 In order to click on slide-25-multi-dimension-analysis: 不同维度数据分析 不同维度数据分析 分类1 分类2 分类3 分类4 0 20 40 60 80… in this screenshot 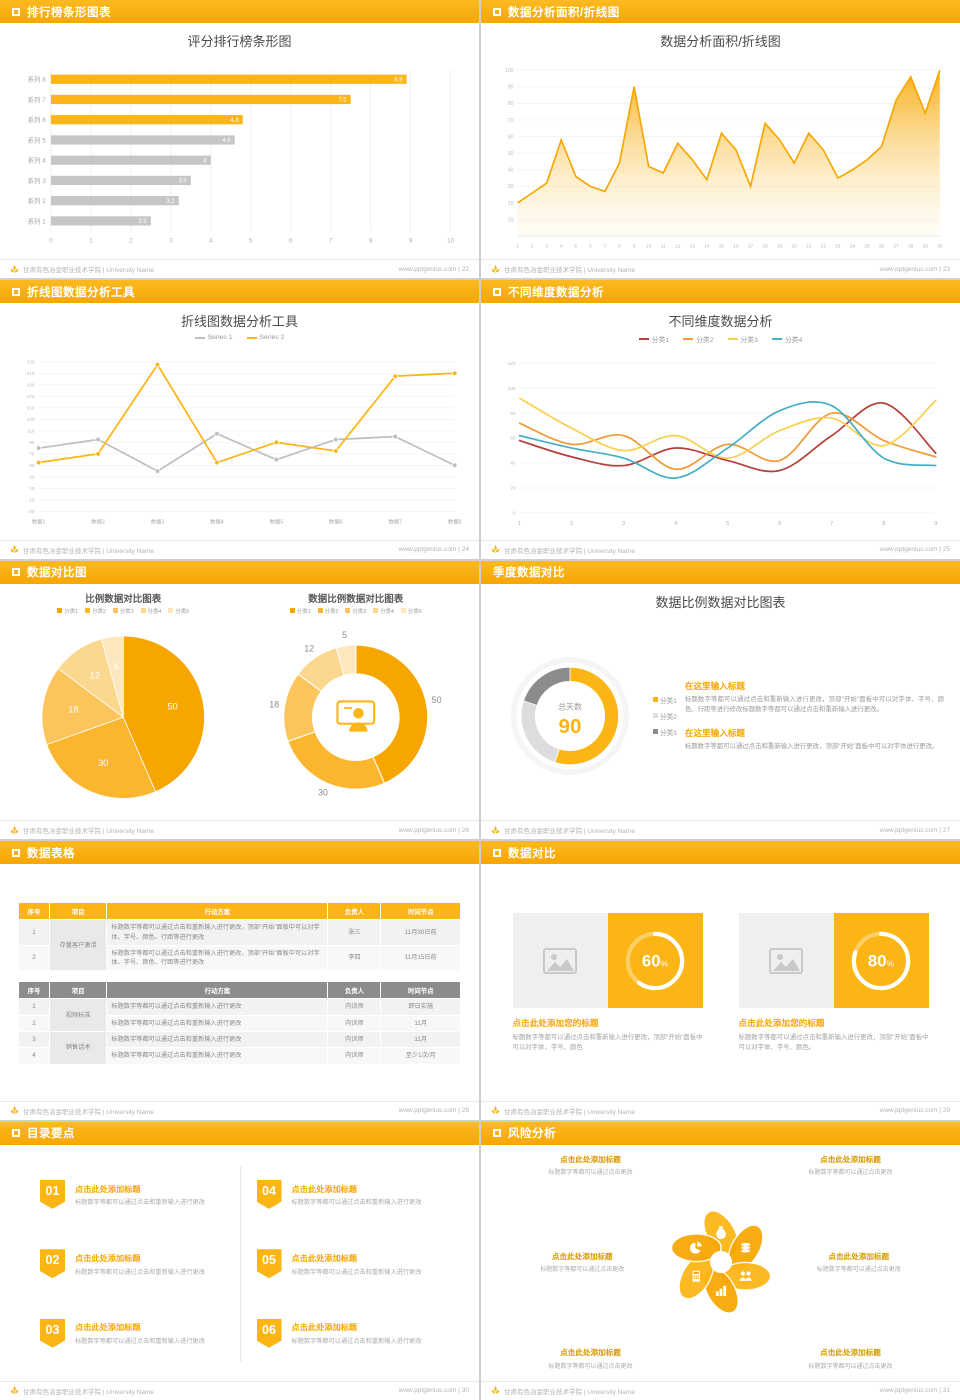, I will do `click(720, 419)`.